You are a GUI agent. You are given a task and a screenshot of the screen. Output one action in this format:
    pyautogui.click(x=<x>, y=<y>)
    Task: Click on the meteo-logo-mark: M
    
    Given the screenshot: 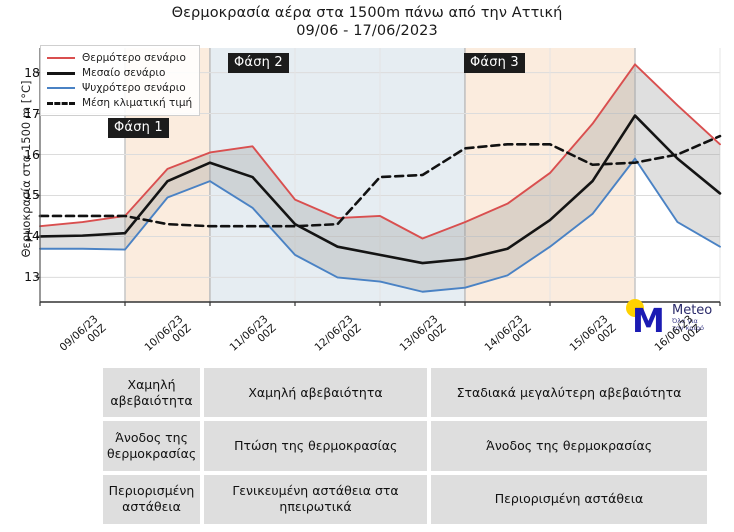 What is the action you would take?
    pyautogui.click(x=648, y=318)
    